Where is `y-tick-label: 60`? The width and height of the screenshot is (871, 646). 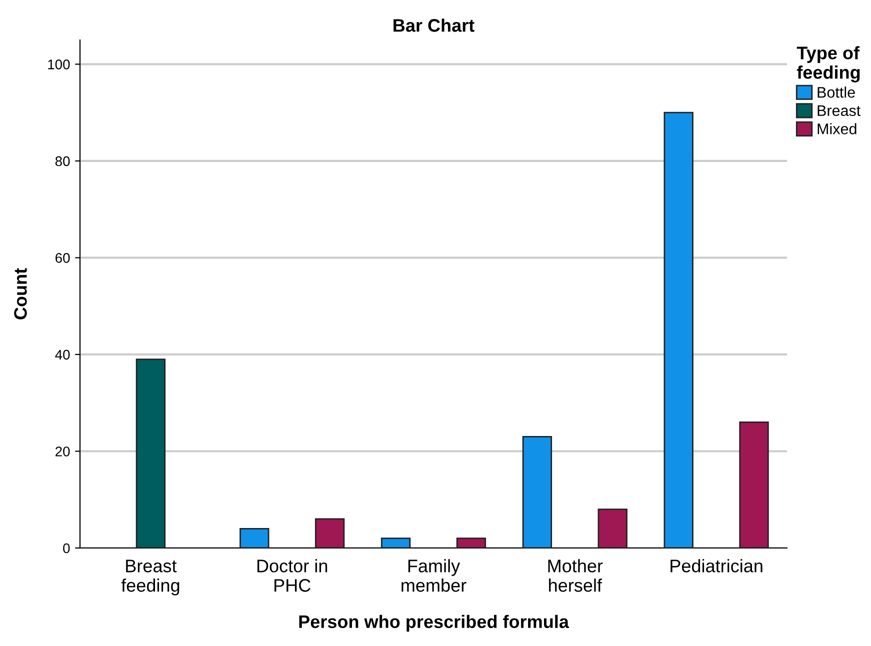
y-tick-label: 60 is located at coordinates (63, 258).